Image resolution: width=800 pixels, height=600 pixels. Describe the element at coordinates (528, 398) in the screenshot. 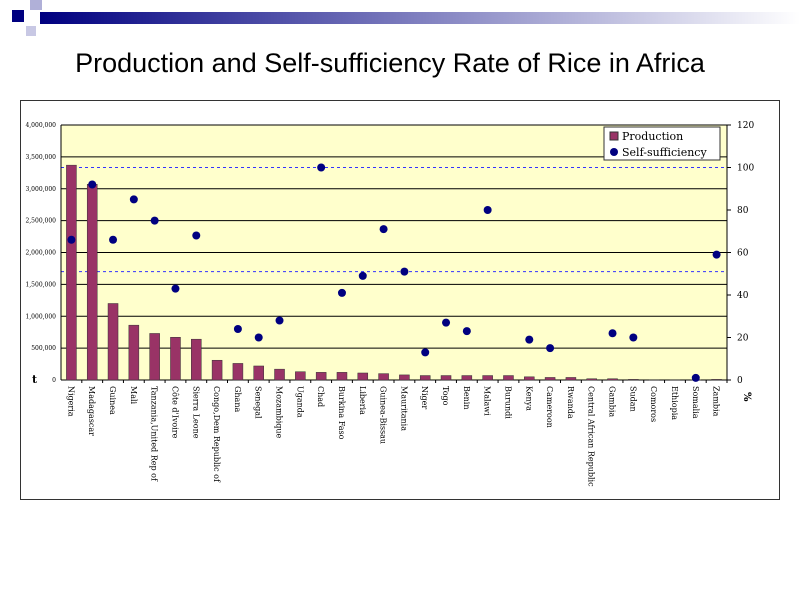

I see `x-tick-label: Kenya` at that location.